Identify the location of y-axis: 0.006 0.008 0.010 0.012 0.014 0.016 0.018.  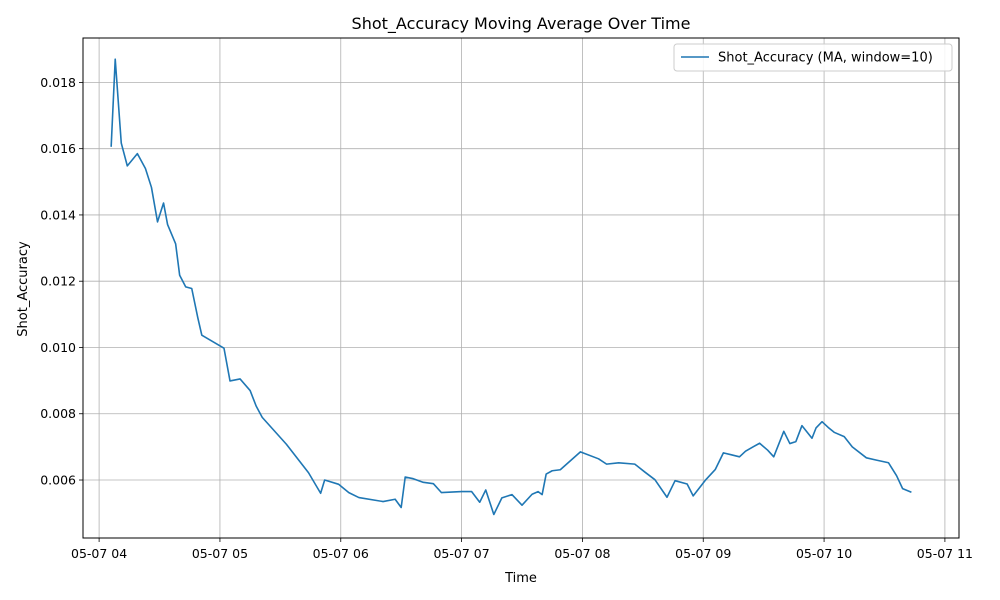
(61, 281).